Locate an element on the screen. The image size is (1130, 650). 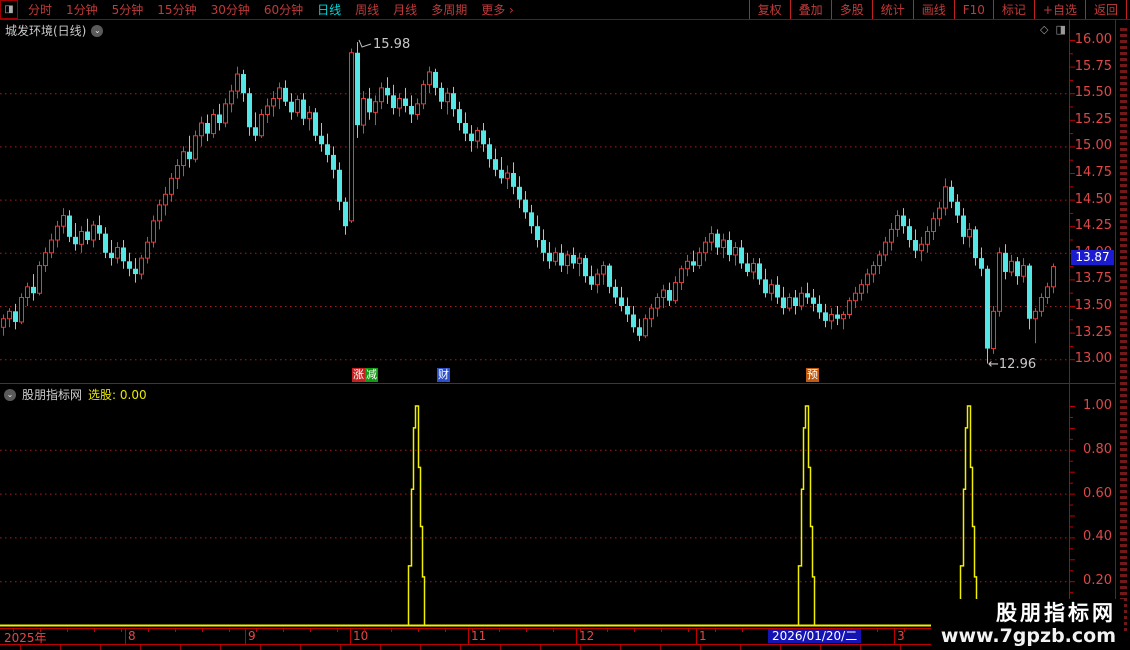
period-tab-9: 多周期 is located at coordinates (449, 10).